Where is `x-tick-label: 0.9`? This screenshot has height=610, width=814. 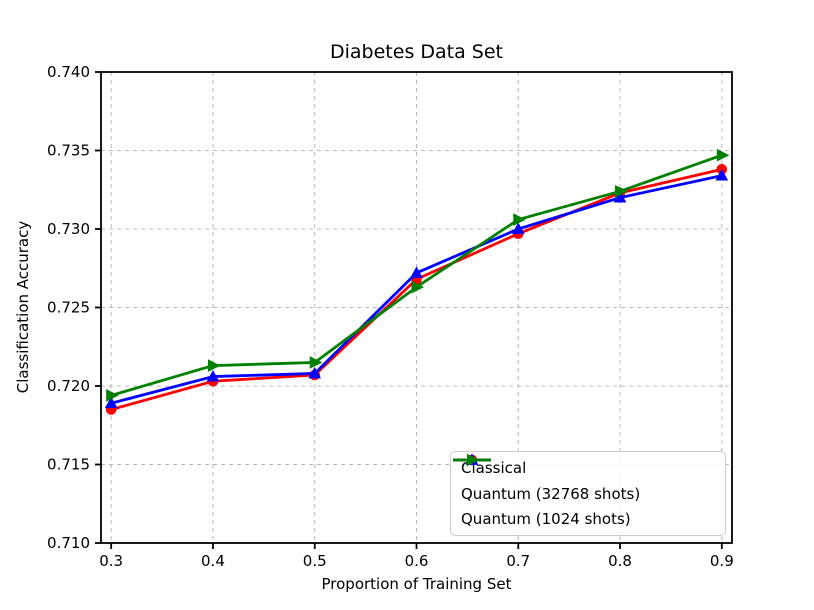 x-tick-label: 0.9 is located at coordinates (722, 561).